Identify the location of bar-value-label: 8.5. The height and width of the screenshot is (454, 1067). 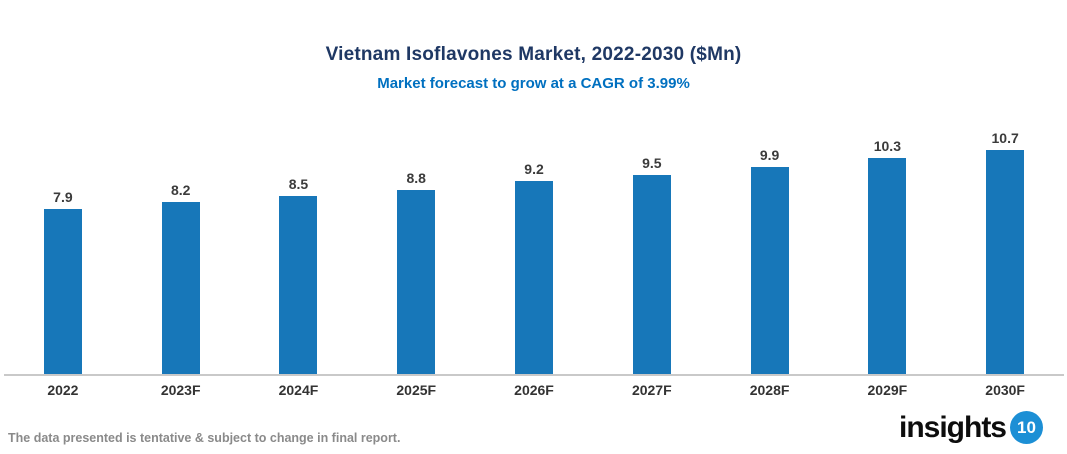
(298, 184).